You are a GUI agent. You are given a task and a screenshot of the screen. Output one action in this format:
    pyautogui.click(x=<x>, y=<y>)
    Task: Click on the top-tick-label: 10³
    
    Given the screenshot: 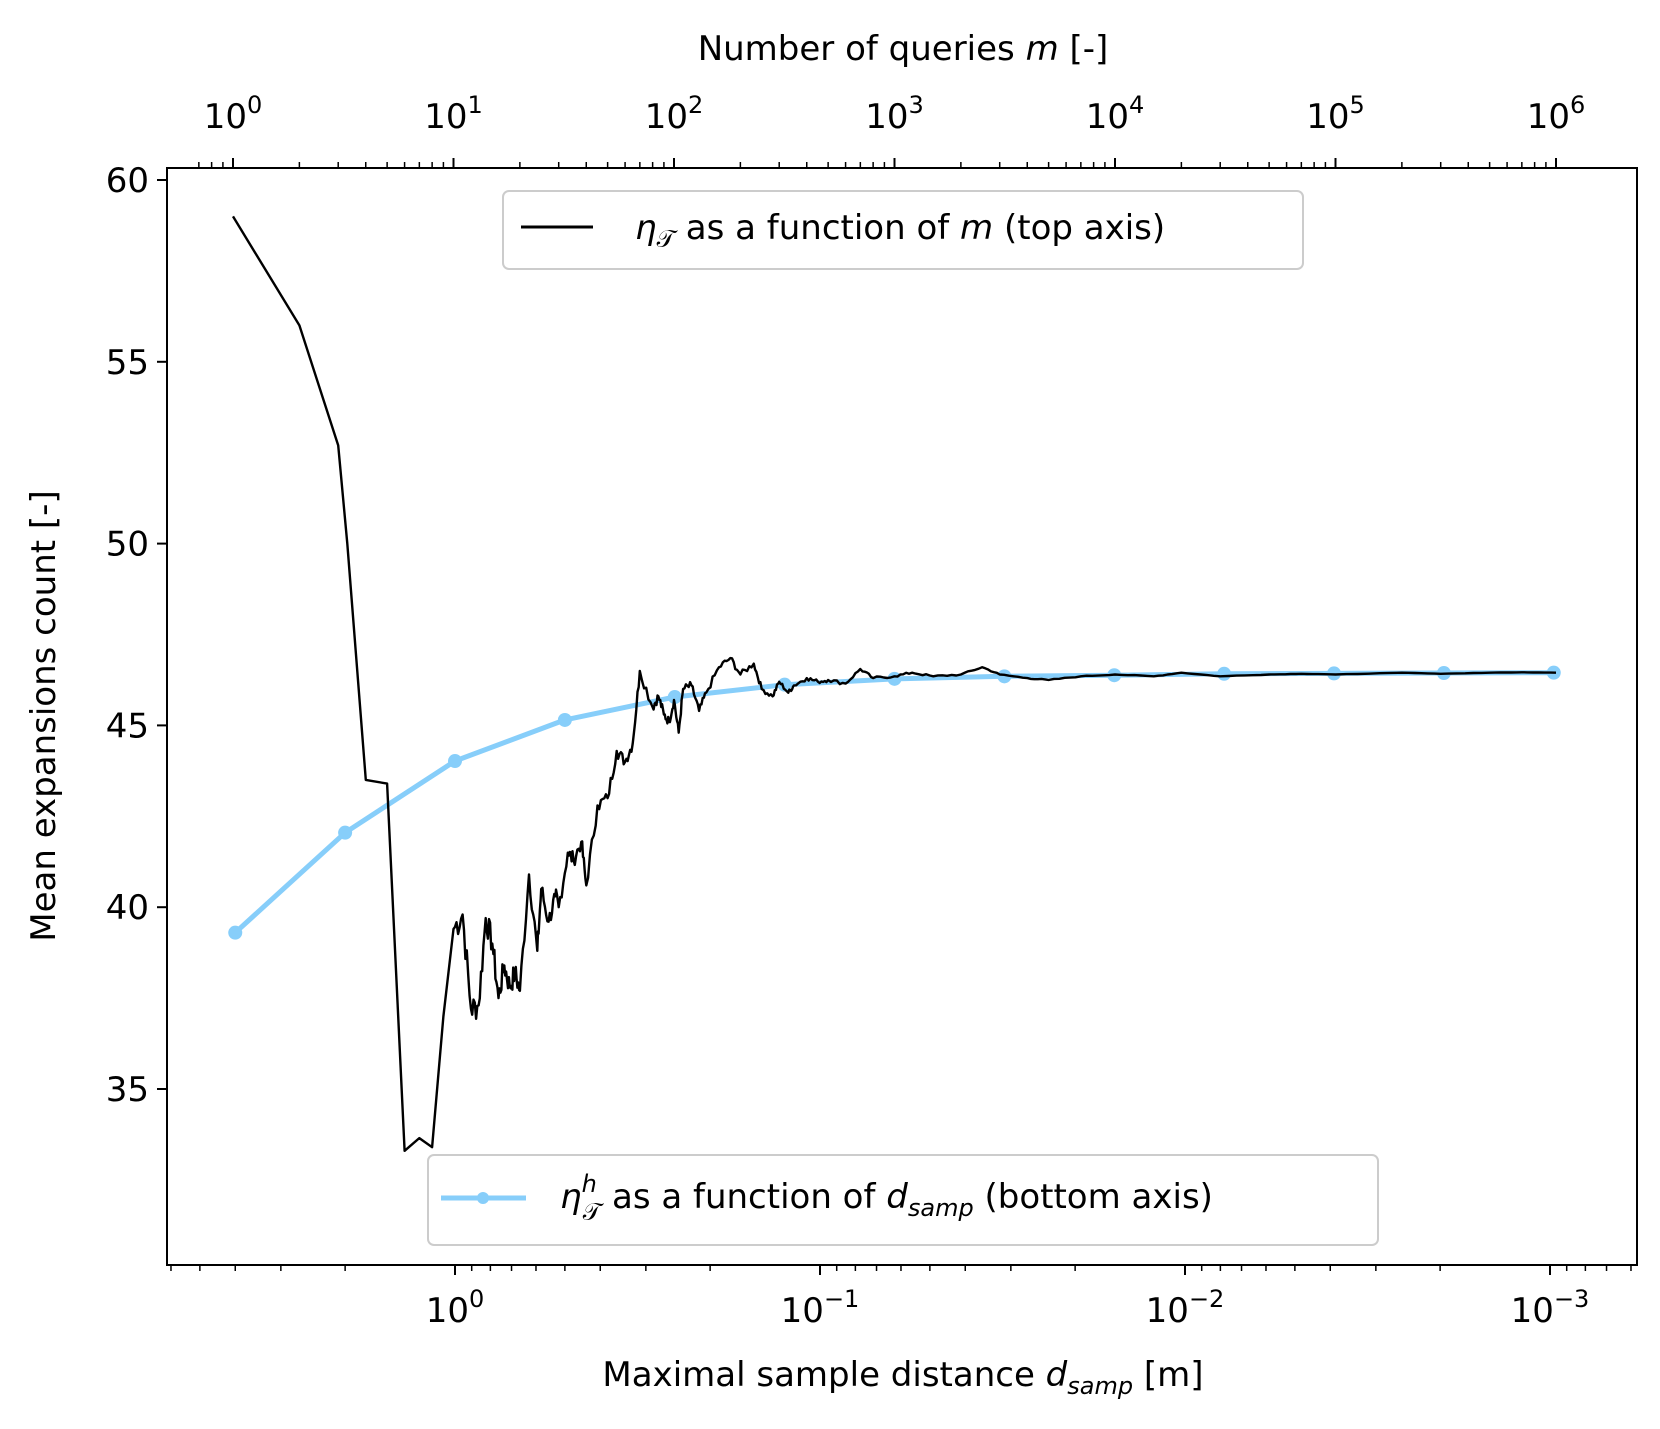 What is the action you would take?
    pyautogui.click(x=894, y=114)
    